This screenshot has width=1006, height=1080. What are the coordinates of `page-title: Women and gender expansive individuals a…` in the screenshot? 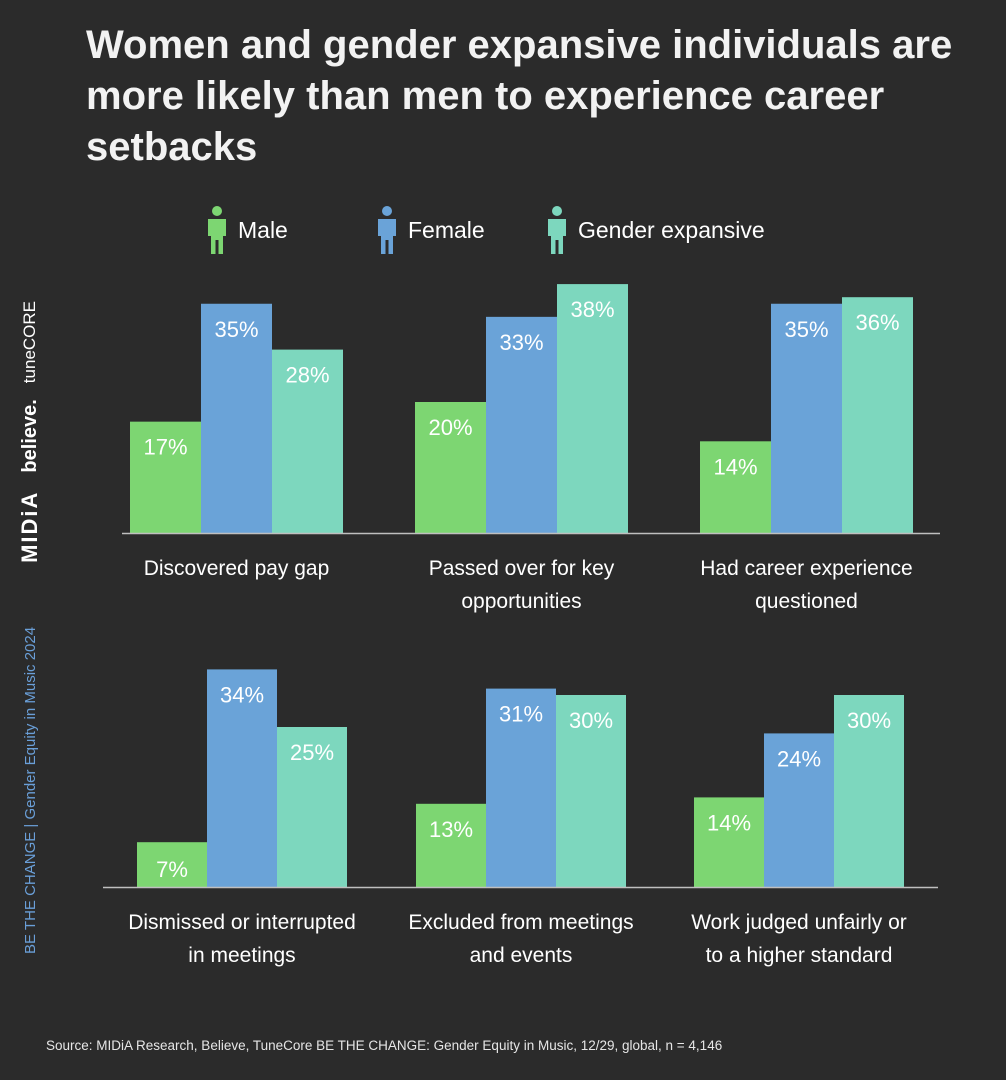 It's located at (519, 96).